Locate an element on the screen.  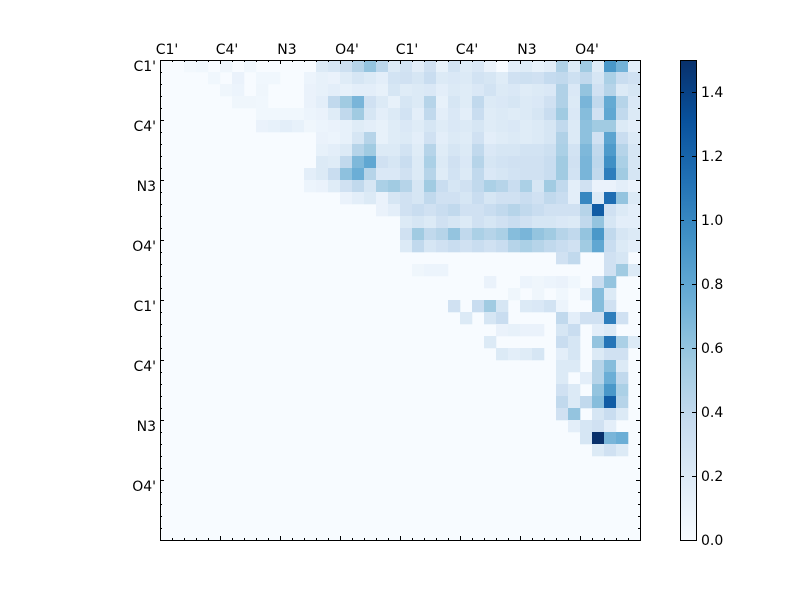
colorbar-tick-label: 0.6 is located at coordinates (712, 349).